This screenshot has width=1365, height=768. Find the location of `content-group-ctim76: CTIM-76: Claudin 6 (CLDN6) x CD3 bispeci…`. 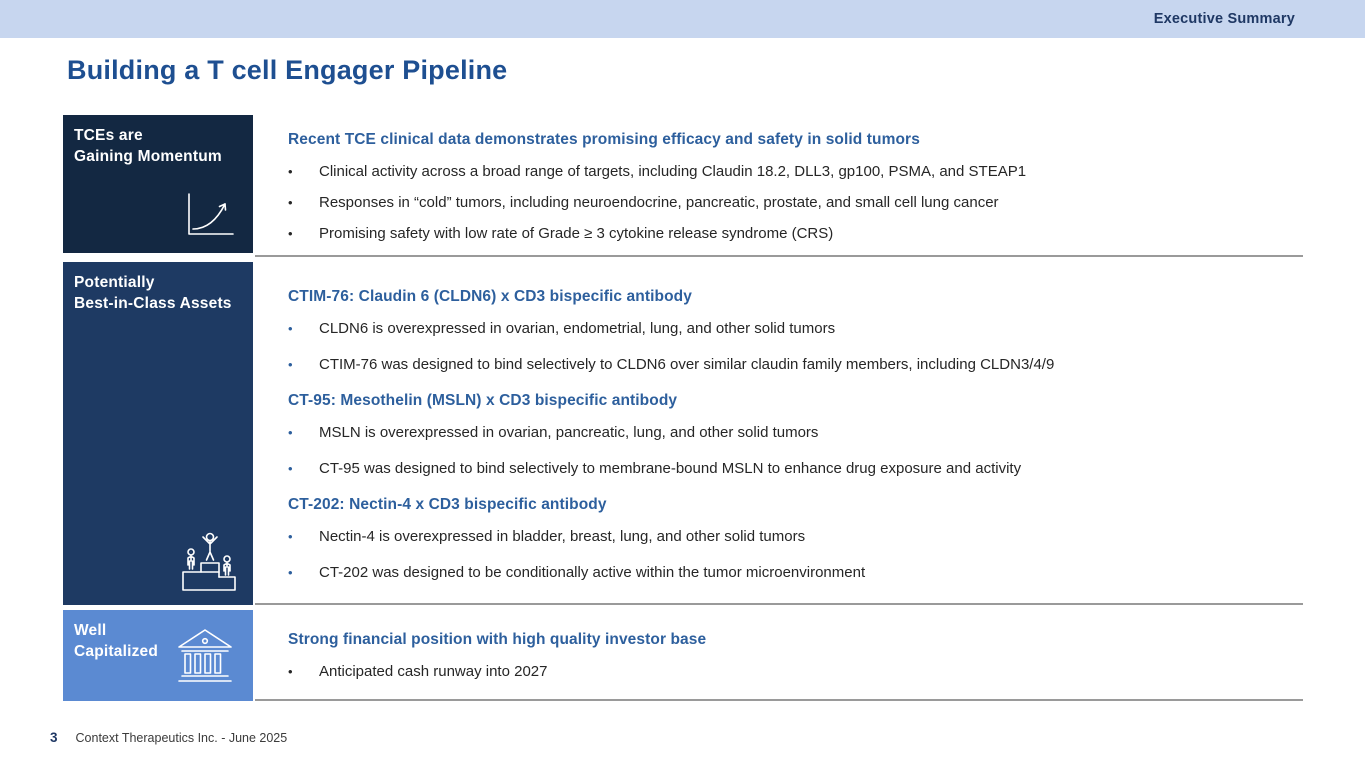

content-group-ctim76: CTIM-76: Claudin 6 (CLDN6) x CD3 bispeci… is located at coordinates (795, 331).